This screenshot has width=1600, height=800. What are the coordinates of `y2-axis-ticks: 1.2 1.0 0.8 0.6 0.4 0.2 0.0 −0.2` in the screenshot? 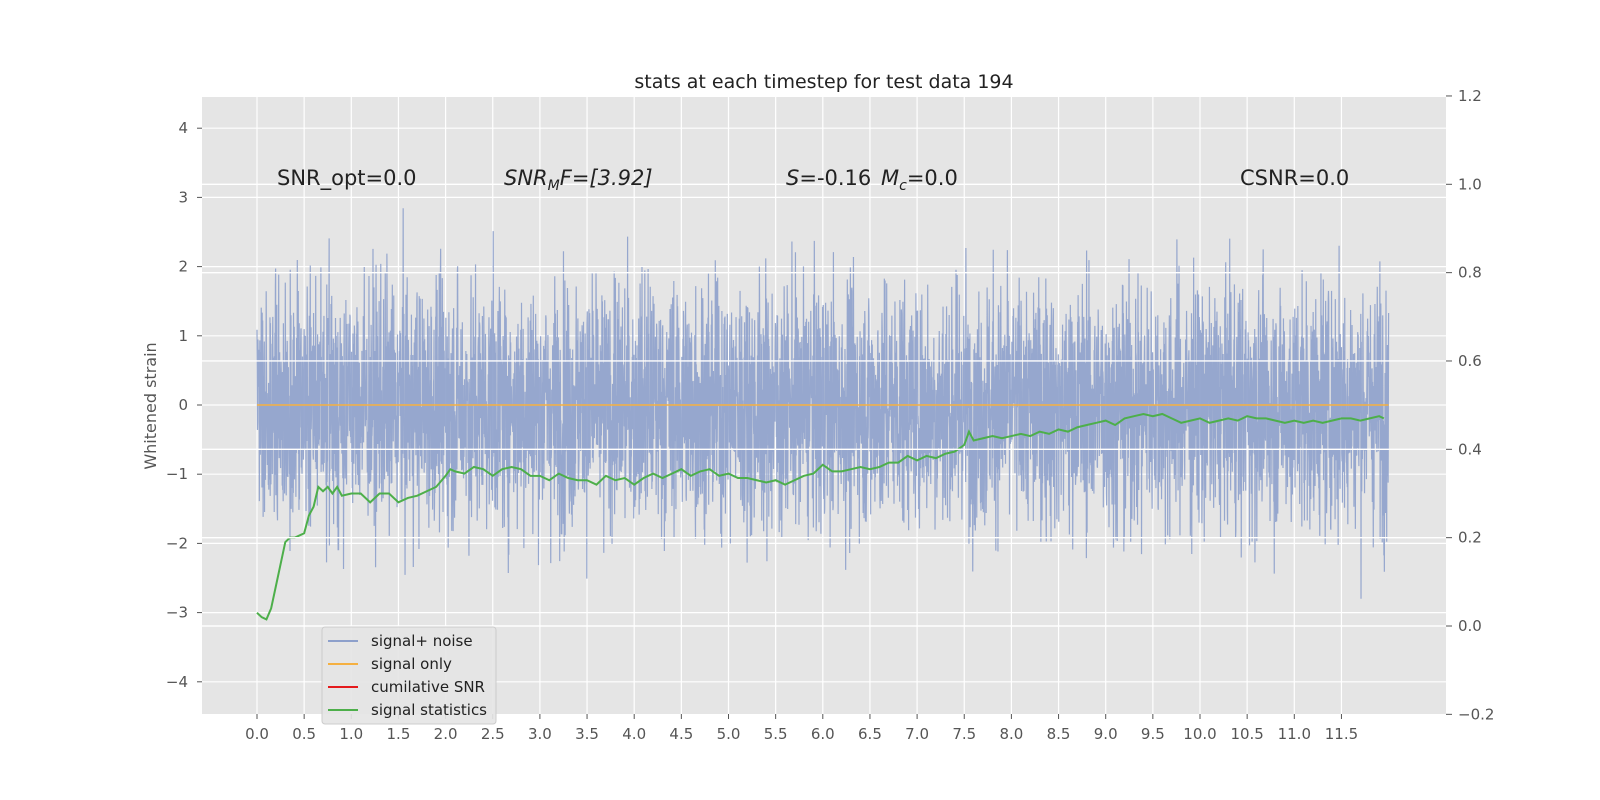 It's located at (1470, 405).